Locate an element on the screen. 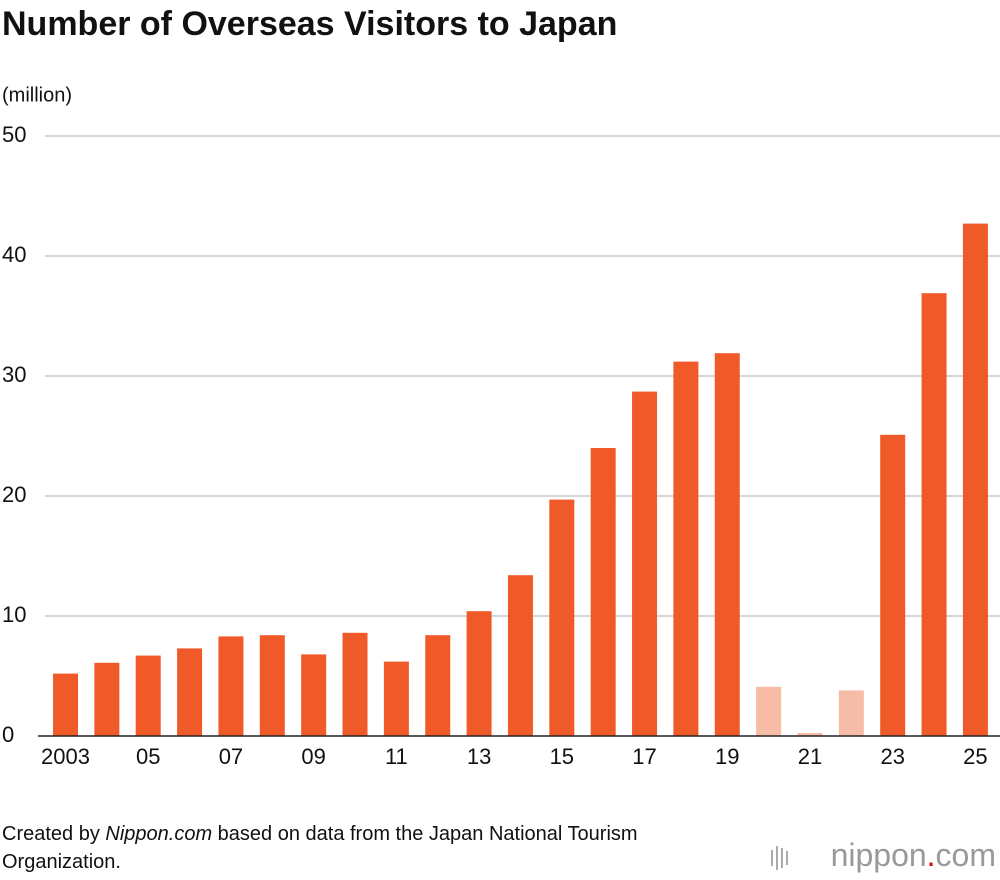  y-tick-label: 30 is located at coordinates (14, 374).